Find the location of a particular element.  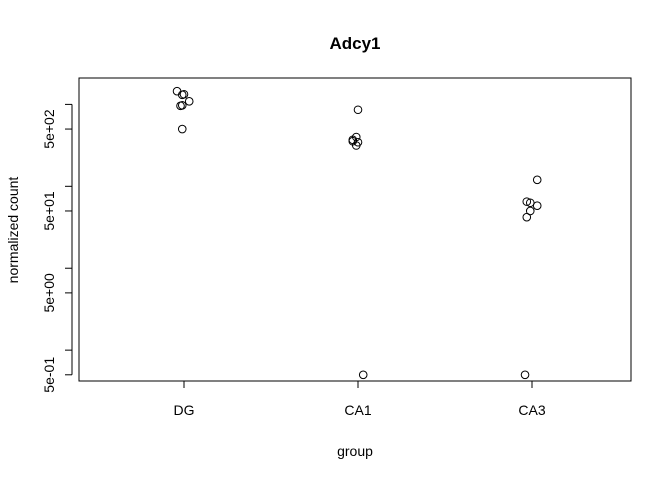

y-axis: 5e-01 5e+00 5e+01 5e+02 is located at coordinates (57, 248).